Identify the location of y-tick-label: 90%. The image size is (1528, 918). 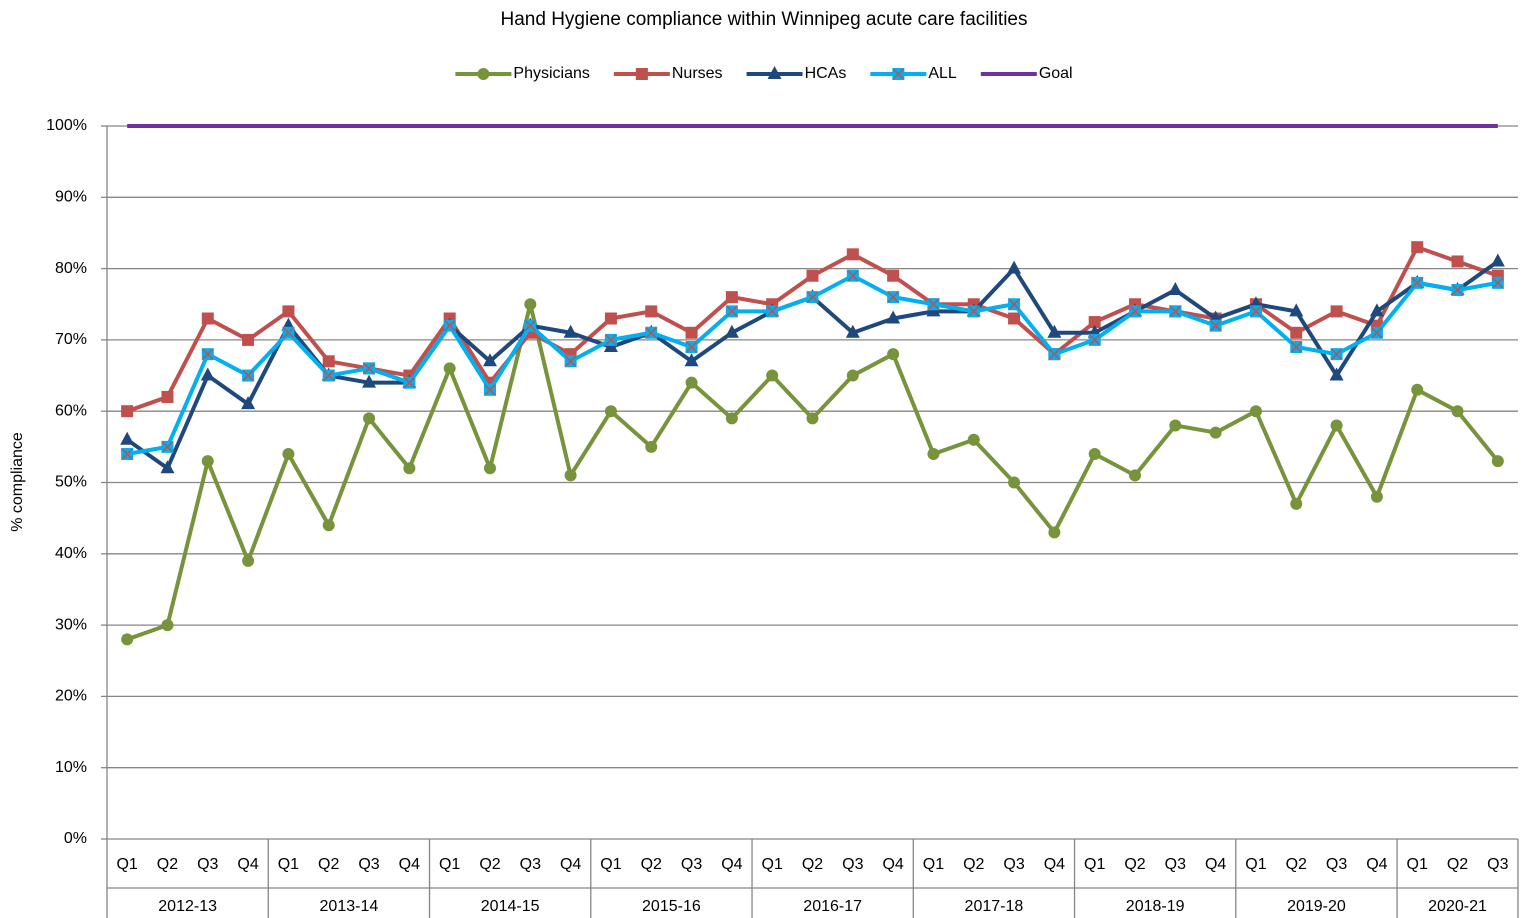
(71, 197).